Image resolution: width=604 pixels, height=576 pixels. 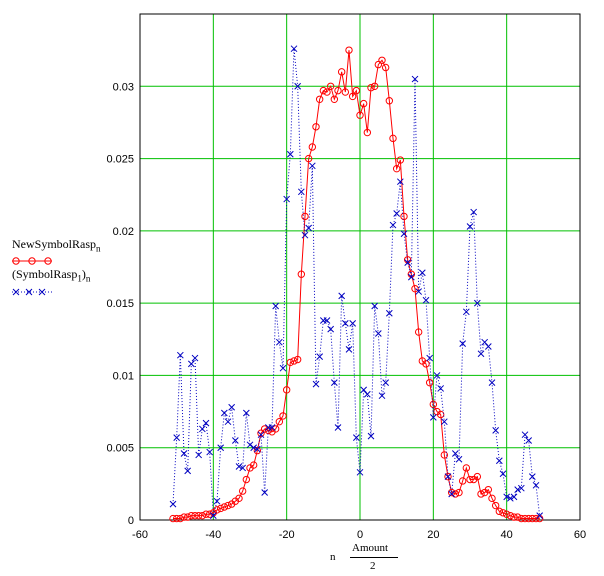 What do you see at coordinates (120, 449) in the screenshot?
I see `y-tick-label: 0.005` at bounding box center [120, 449].